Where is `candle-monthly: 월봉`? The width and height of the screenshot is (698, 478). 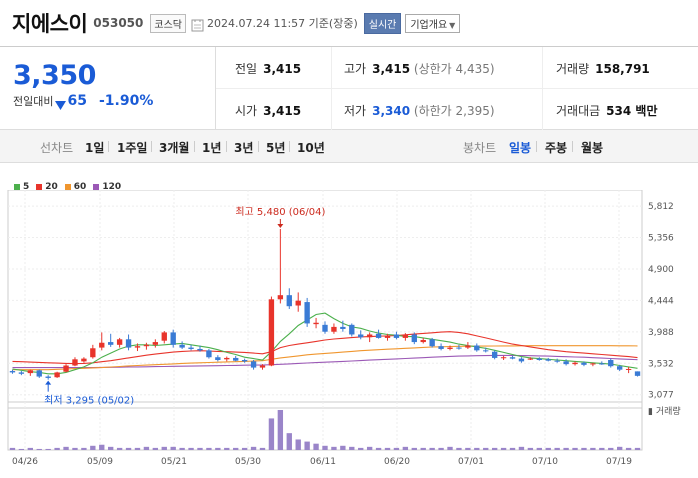
candle-monthly: 월봉 is located at coordinates (592, 148).